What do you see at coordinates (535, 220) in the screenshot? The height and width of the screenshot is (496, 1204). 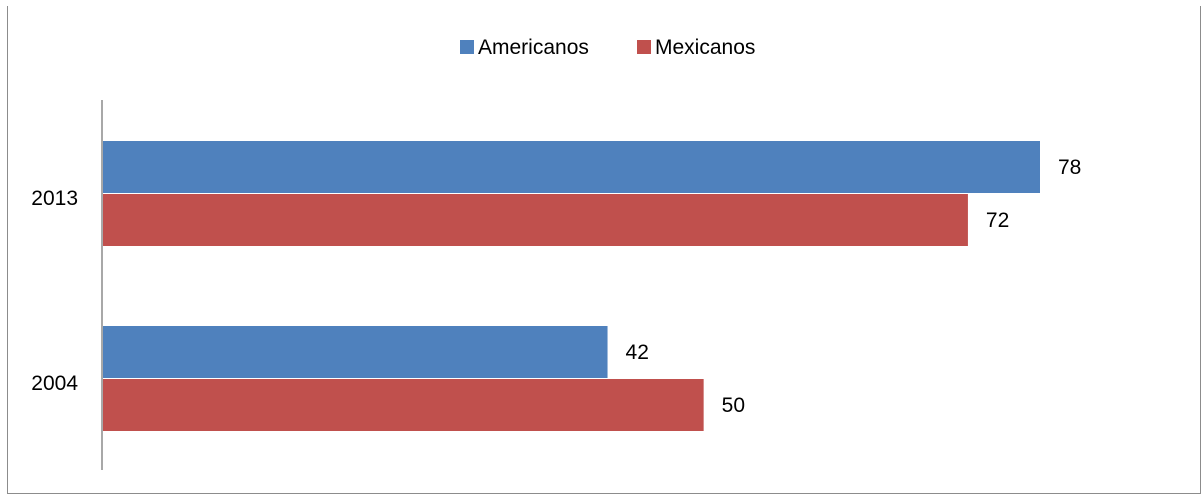 I see `bar-mexicanos-2013` at bounding box center [535, 220].